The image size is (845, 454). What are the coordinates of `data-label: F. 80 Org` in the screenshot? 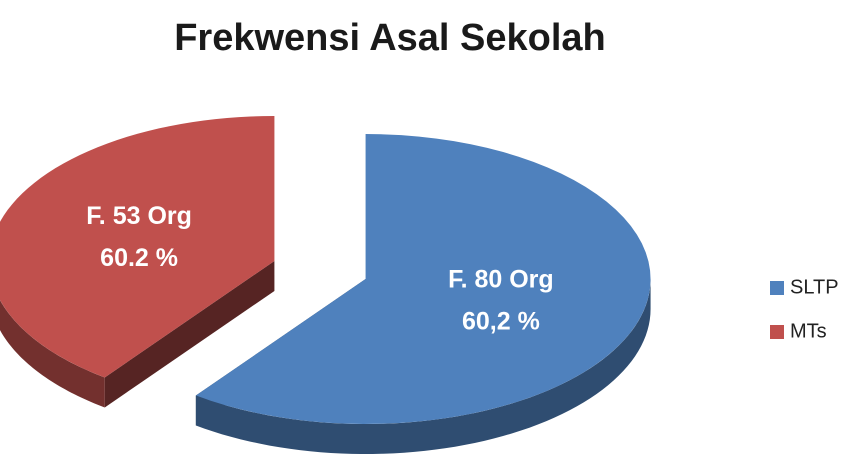 It's located at (501, 279).